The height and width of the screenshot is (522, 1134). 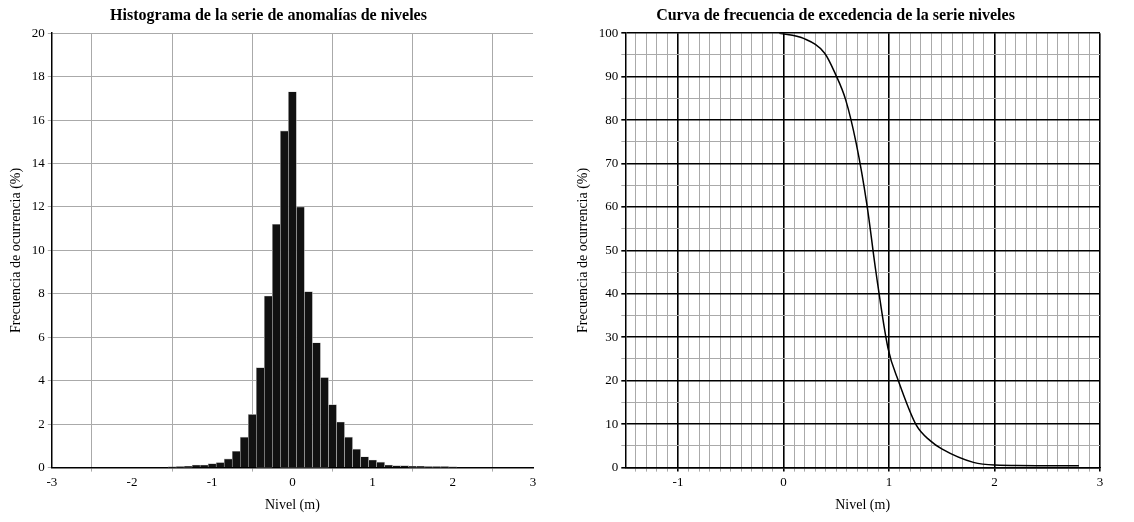 What do you see at coordinates (608, 32) in the screenshot?
I see `y-tick-label: 100` at bounding box center [608, 32].